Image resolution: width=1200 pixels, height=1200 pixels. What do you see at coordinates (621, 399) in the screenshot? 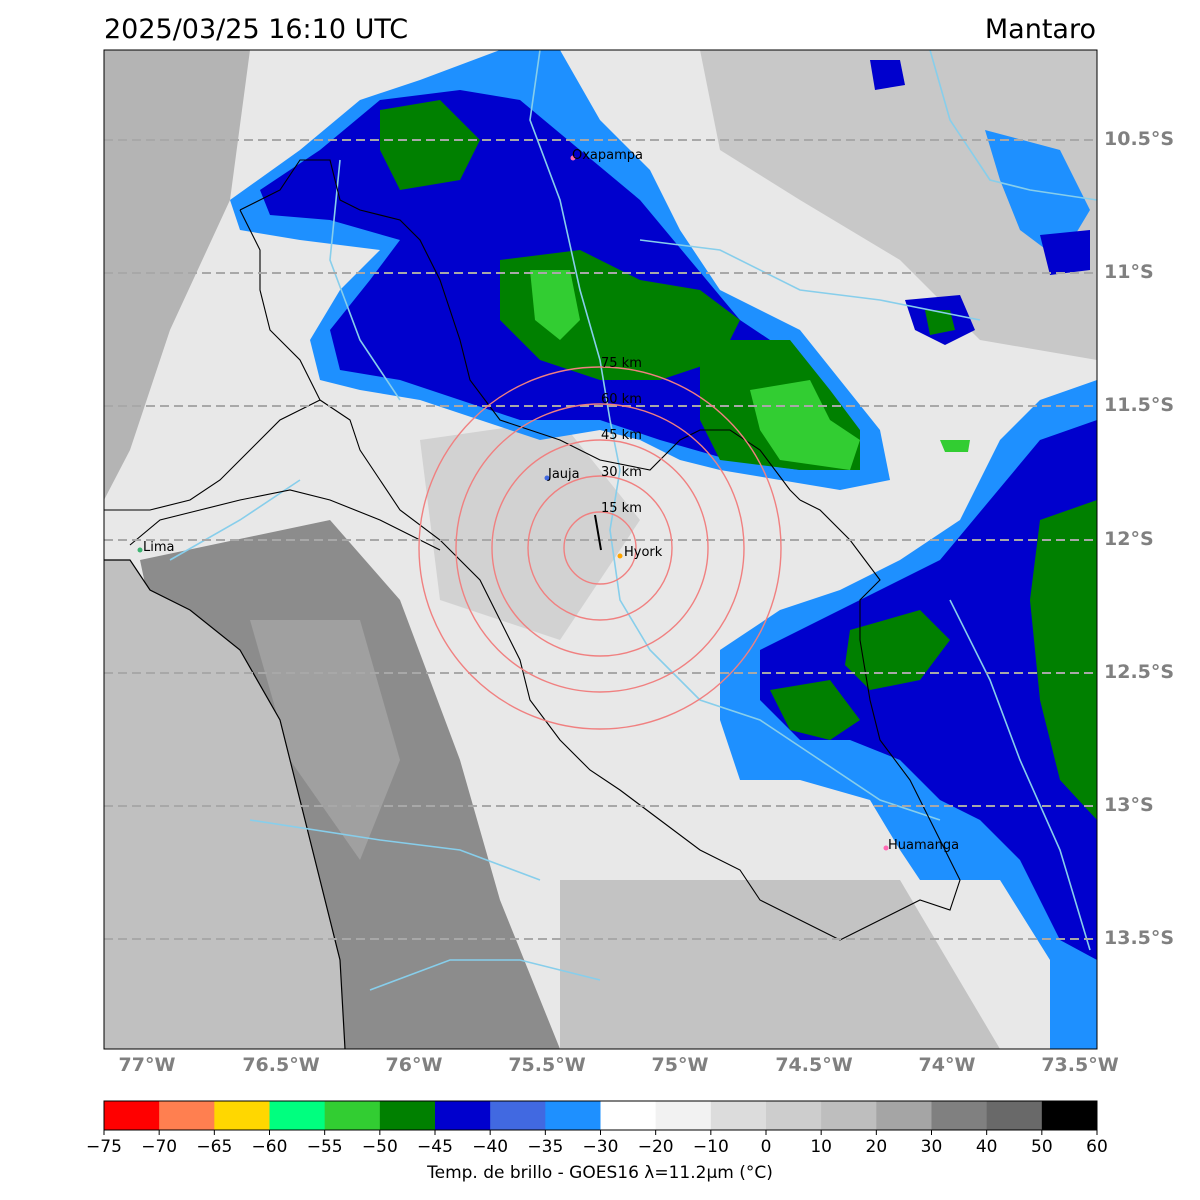
I see `ring-label-60: 60 km` at bounding box center [621, 399].